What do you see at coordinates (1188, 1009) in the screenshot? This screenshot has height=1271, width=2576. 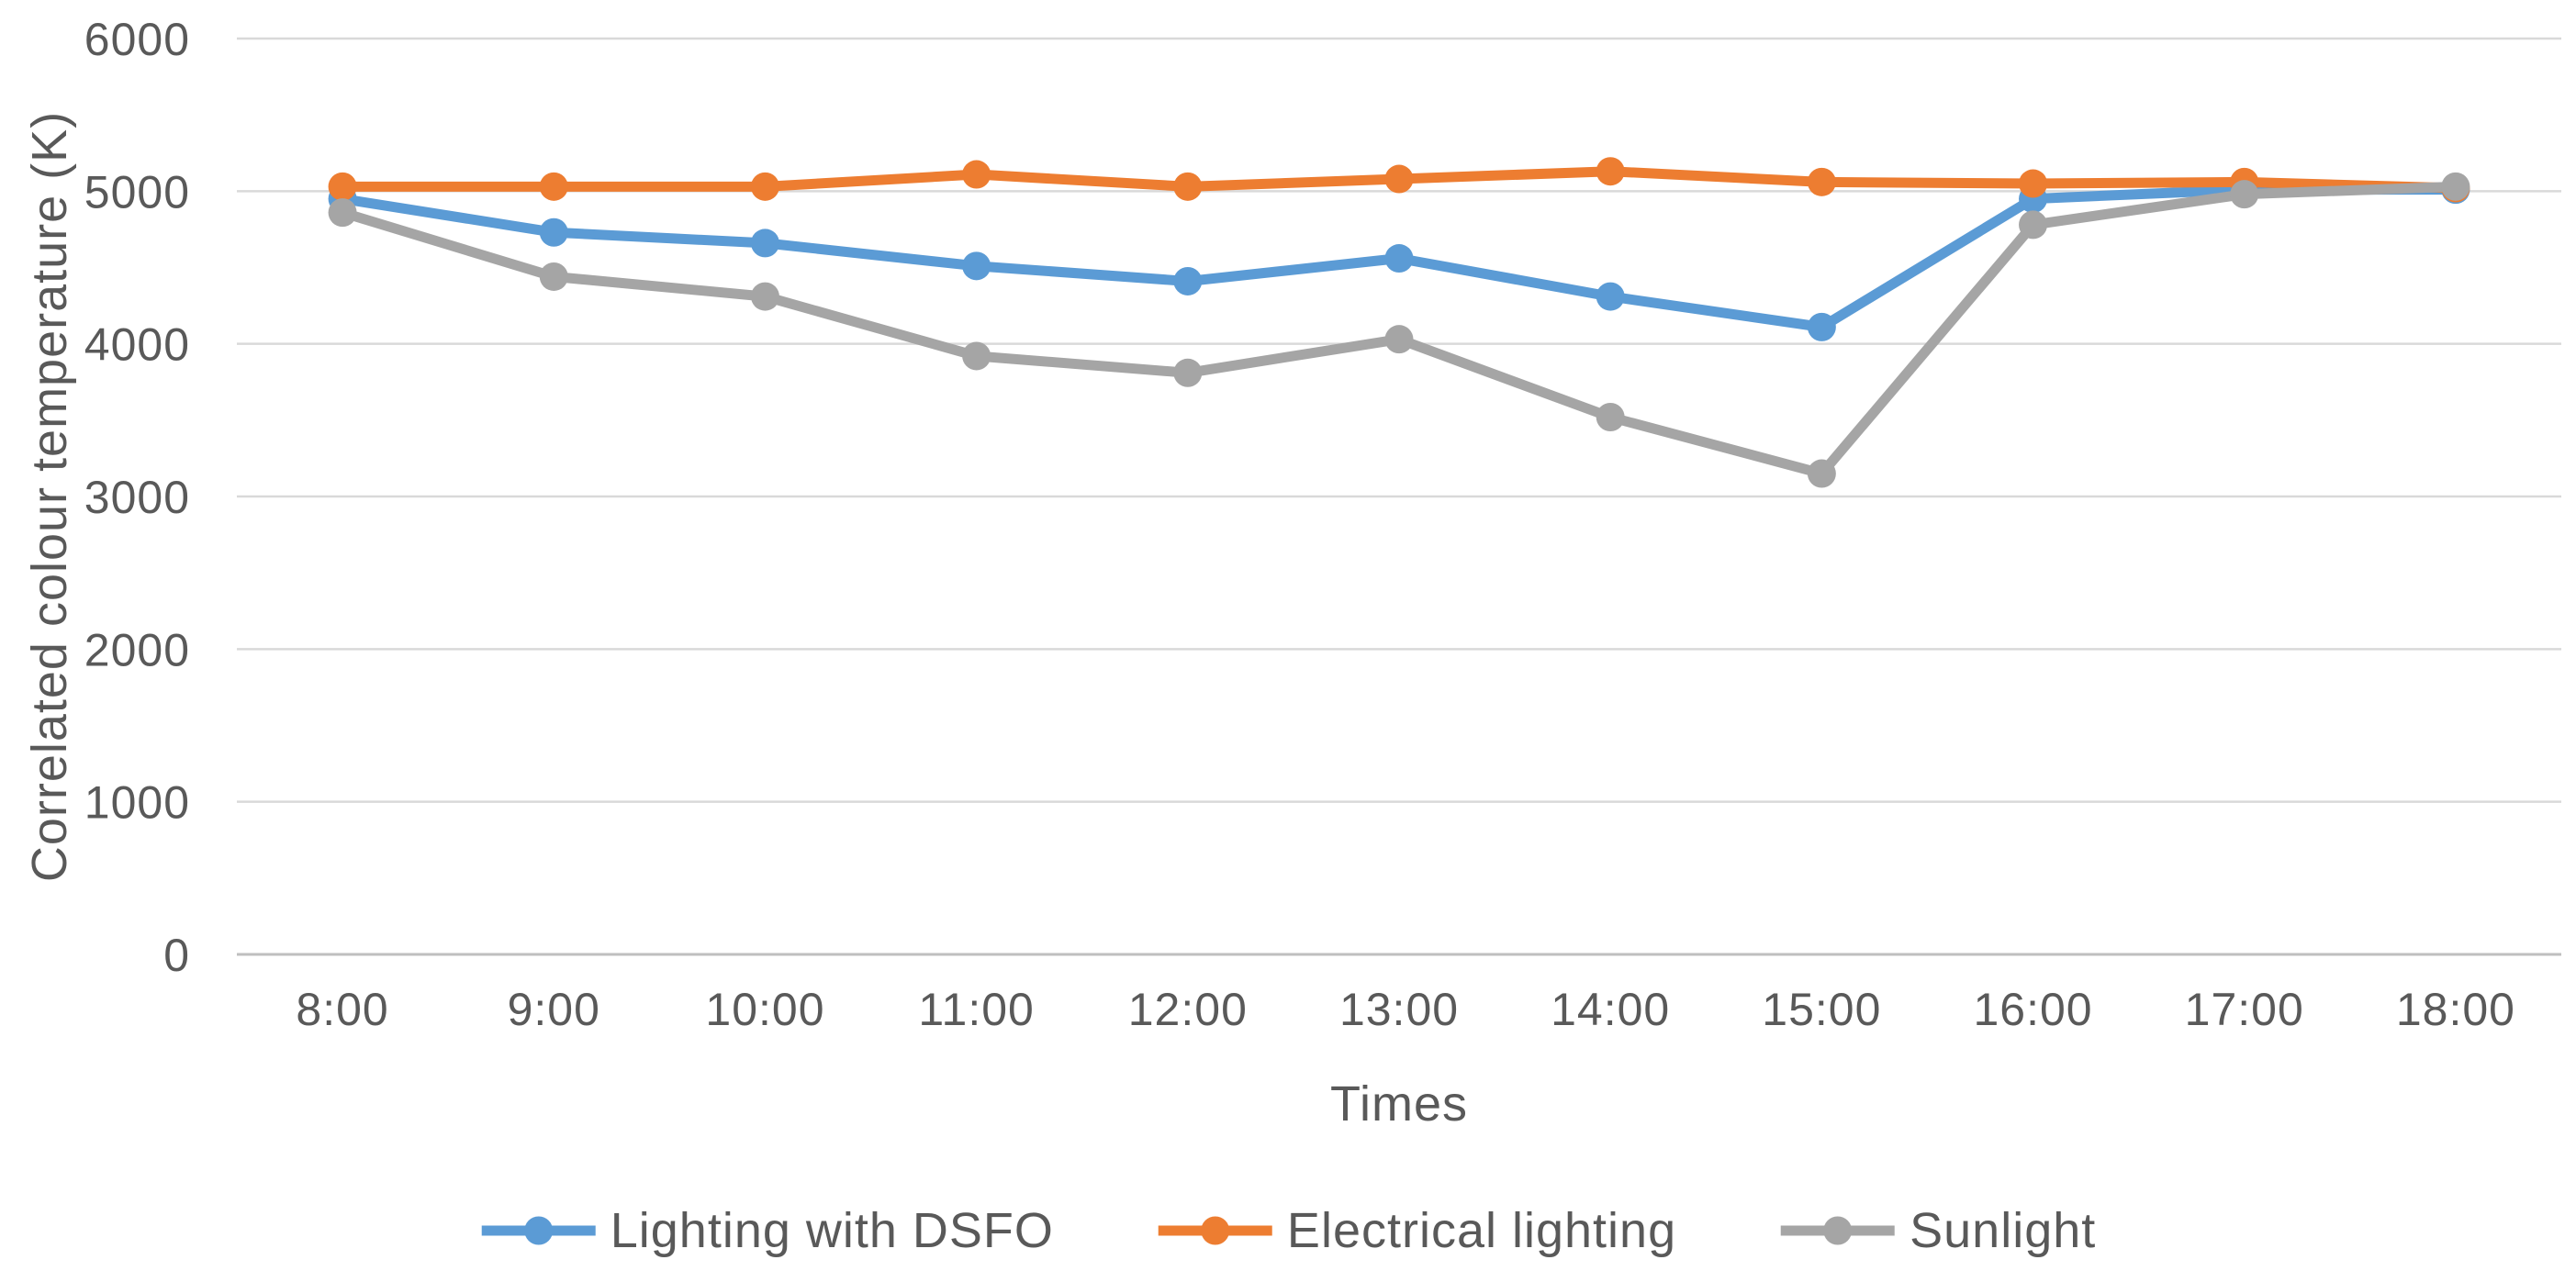 I see `x-tick-label: 12:00` at bounding box center [1188, 1009].